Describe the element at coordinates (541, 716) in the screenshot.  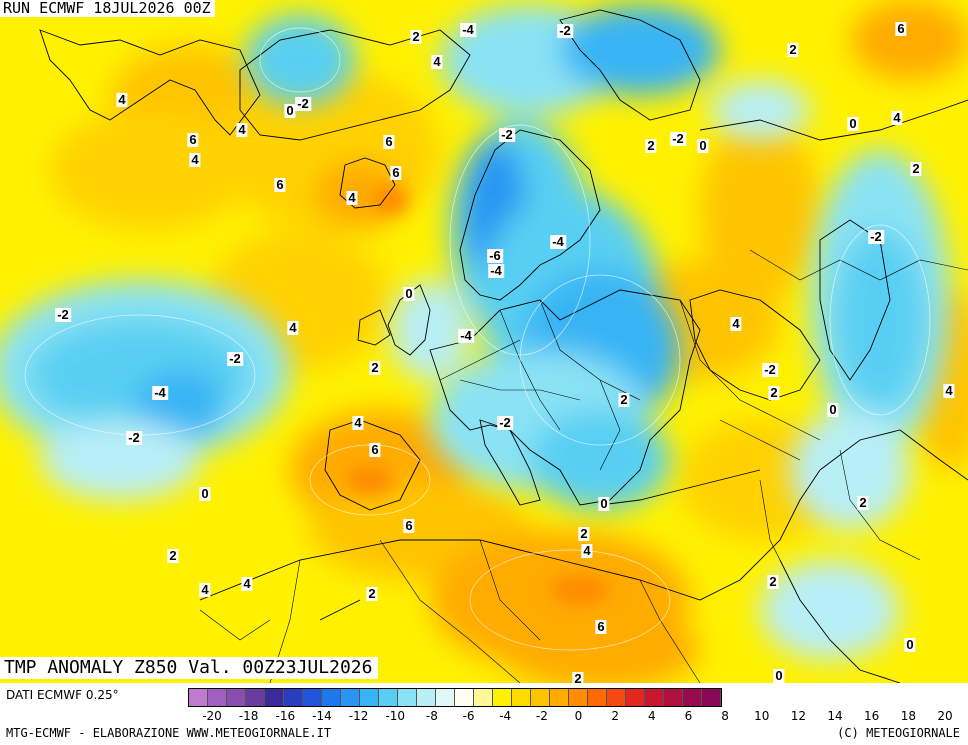
I see `color-scale-tick: -2` at that location.